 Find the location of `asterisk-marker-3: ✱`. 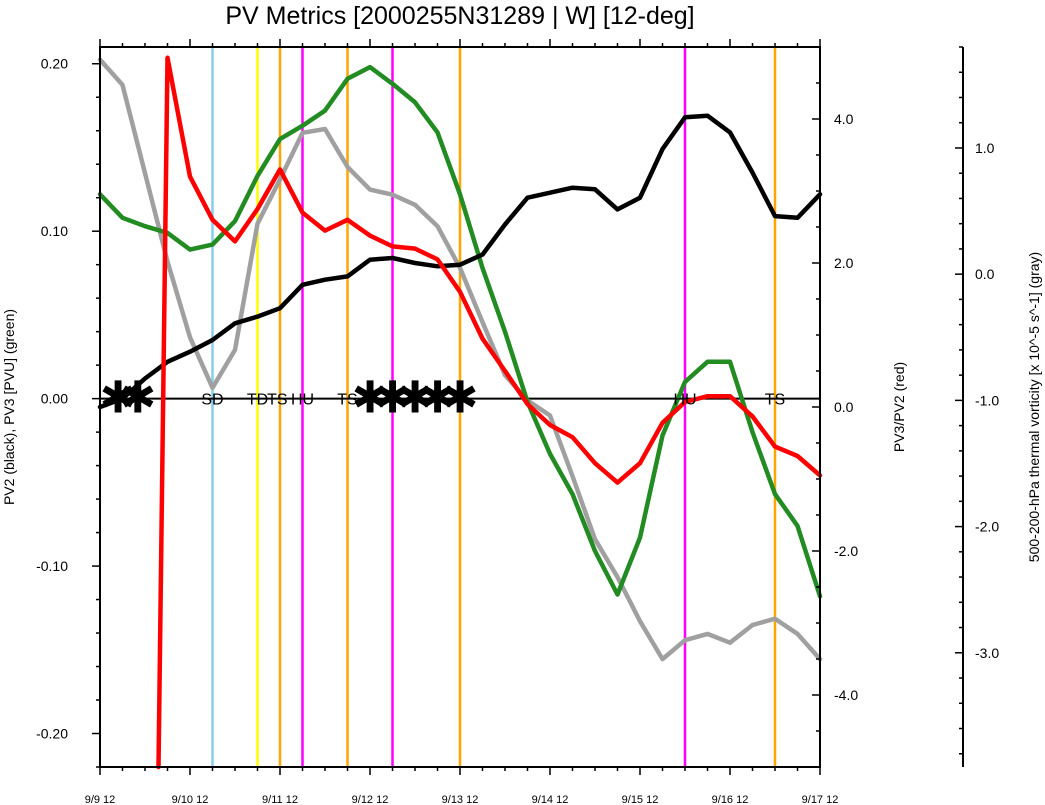

asterisk-marker-3: ✱ is located at coordinates (392, 398).